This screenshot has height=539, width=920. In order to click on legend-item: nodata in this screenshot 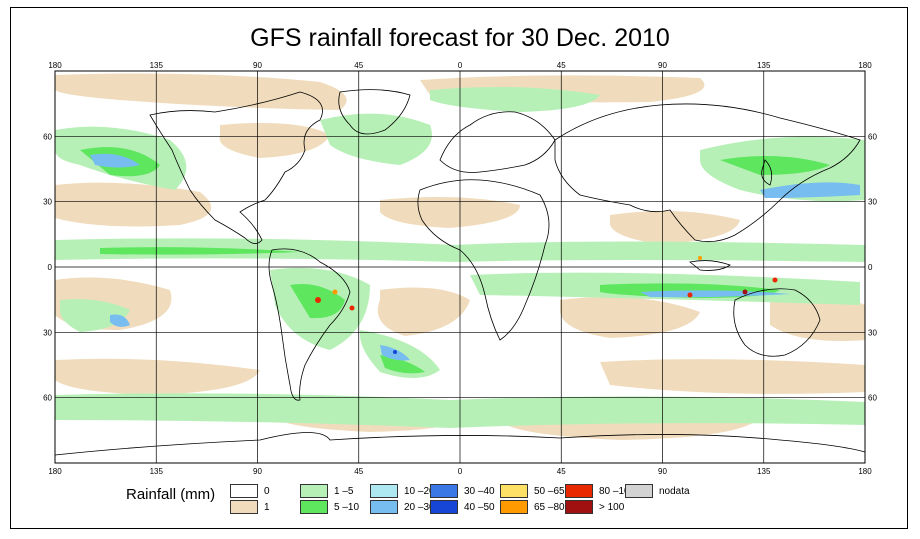, I will do `click(657, 491)`.